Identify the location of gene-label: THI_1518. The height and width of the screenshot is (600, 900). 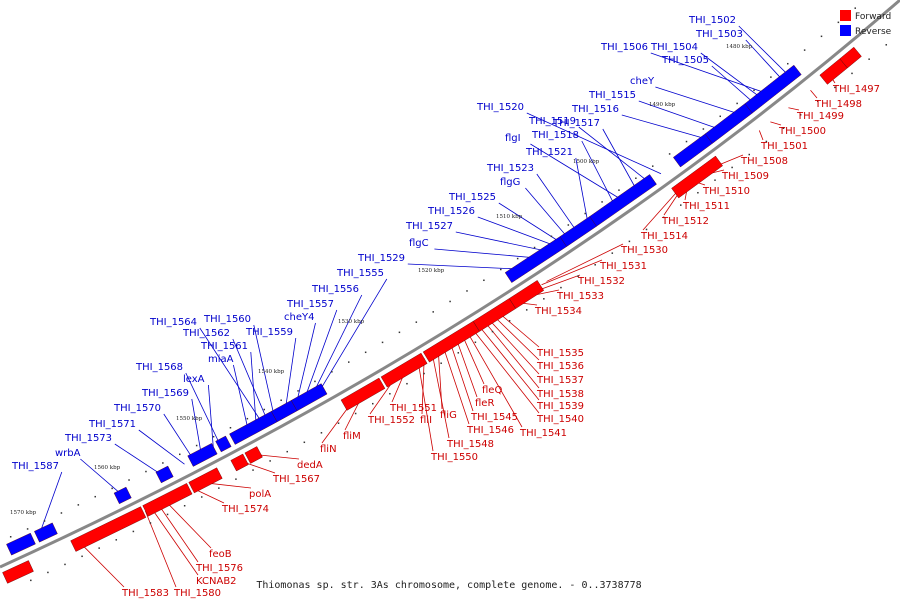
(555, 135).